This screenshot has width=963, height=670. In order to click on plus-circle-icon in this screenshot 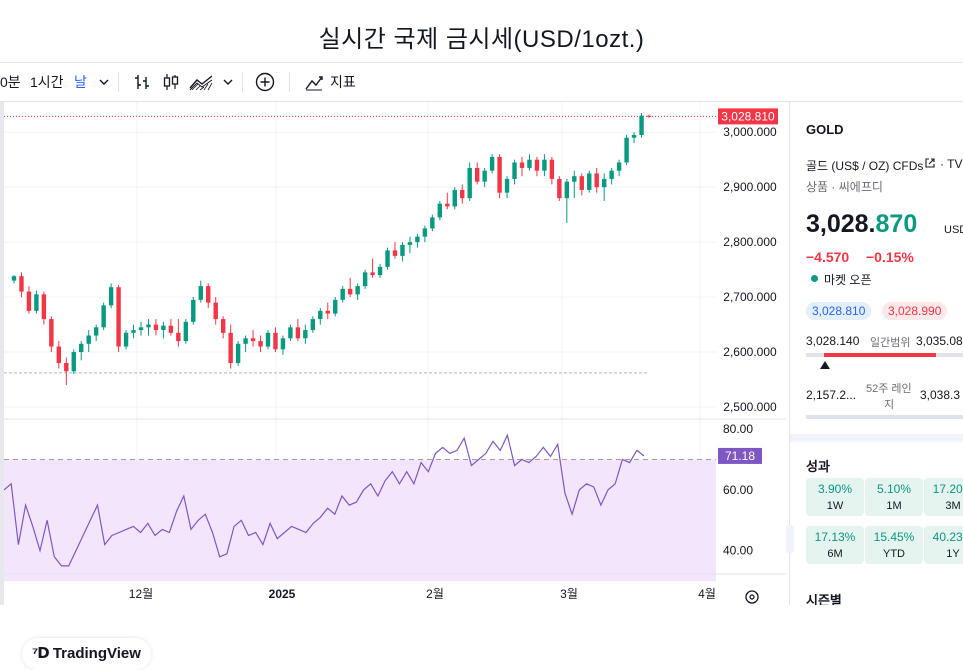, I will do `click(265, 82)`.